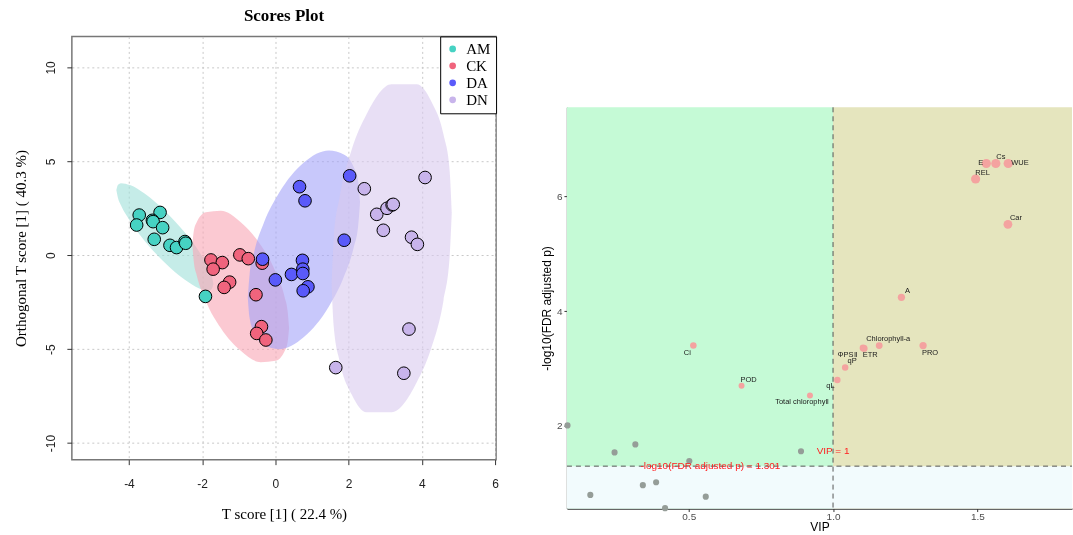  I want to click on chart-title: Scores Plot, so click(284, 15).